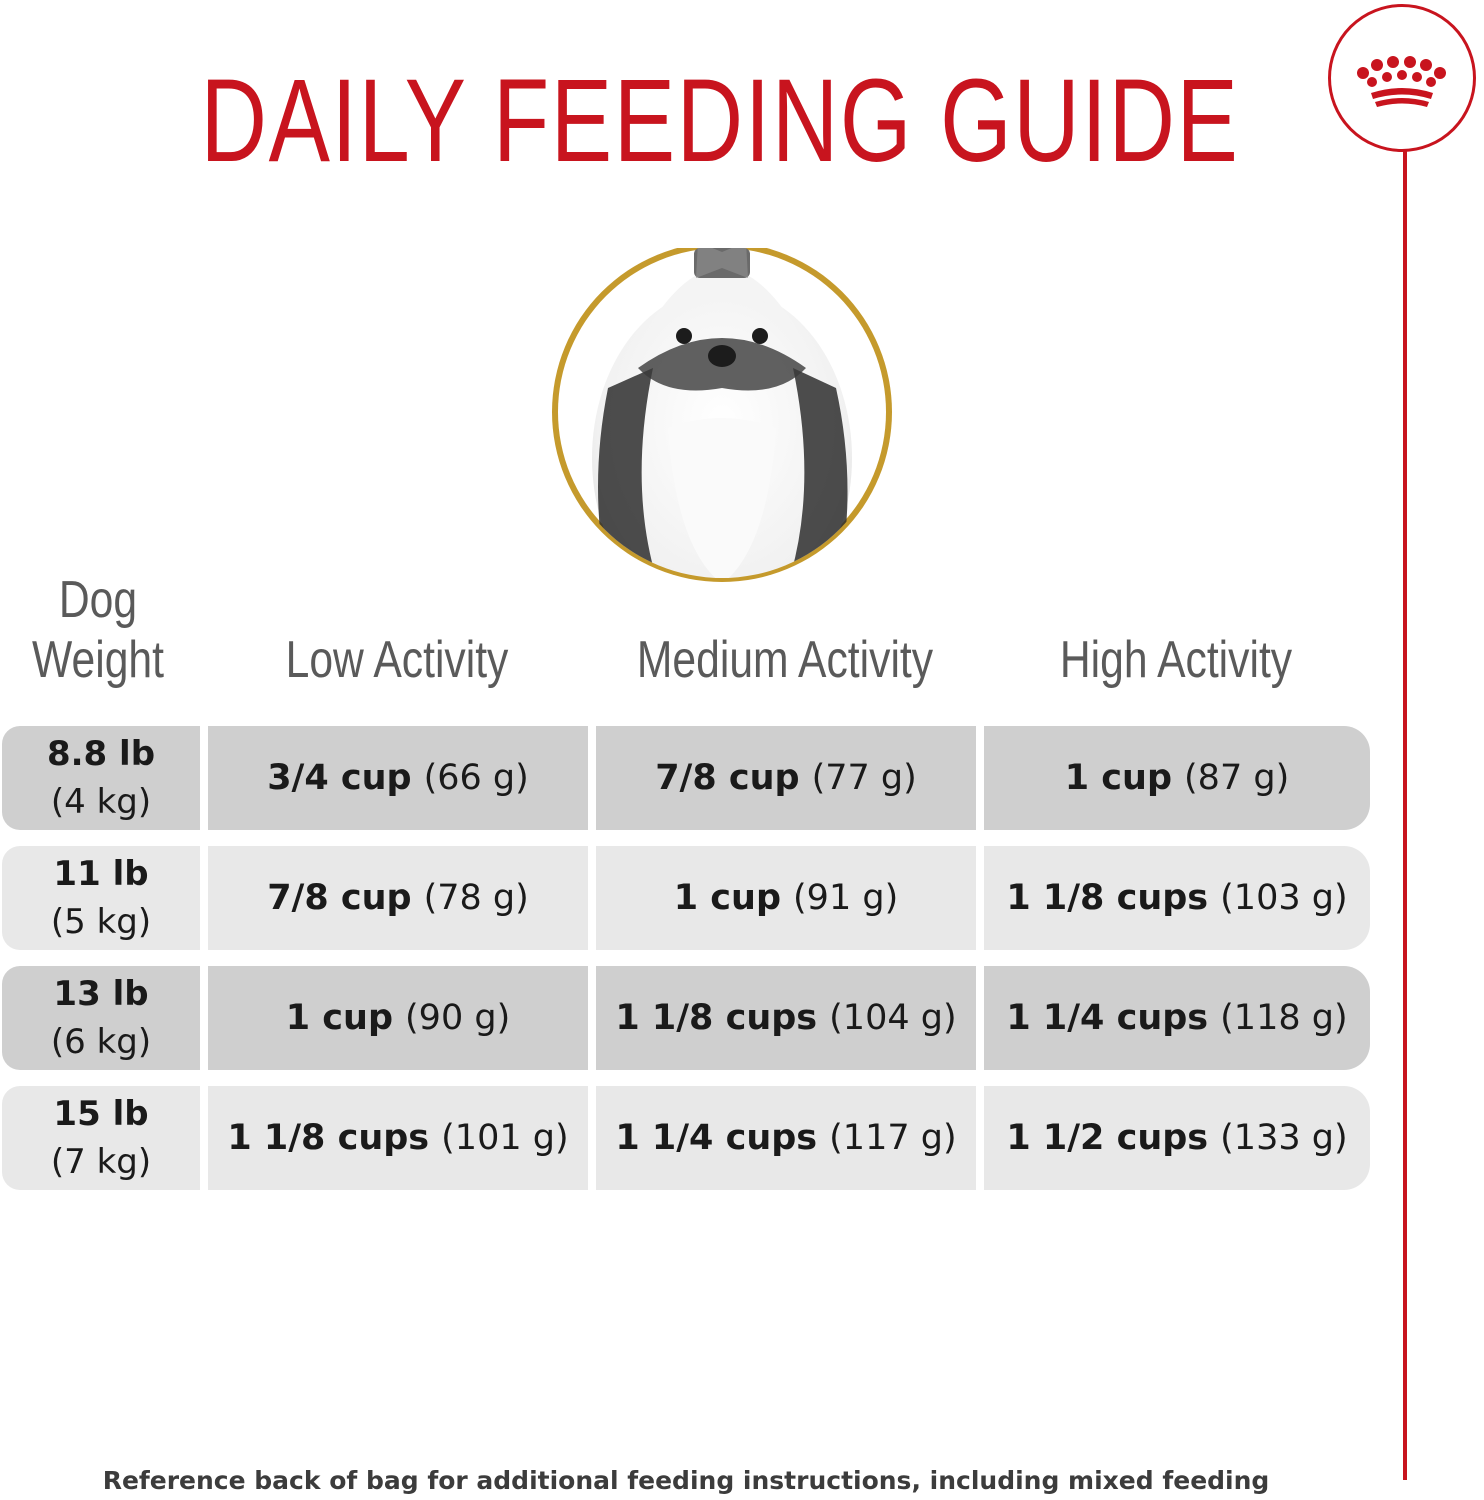 This screenshot has width=1484, height=1500. Describe the element at coordinates (101, 994) in the screenshot. I see `weight-lb: 13 lb` at that location.